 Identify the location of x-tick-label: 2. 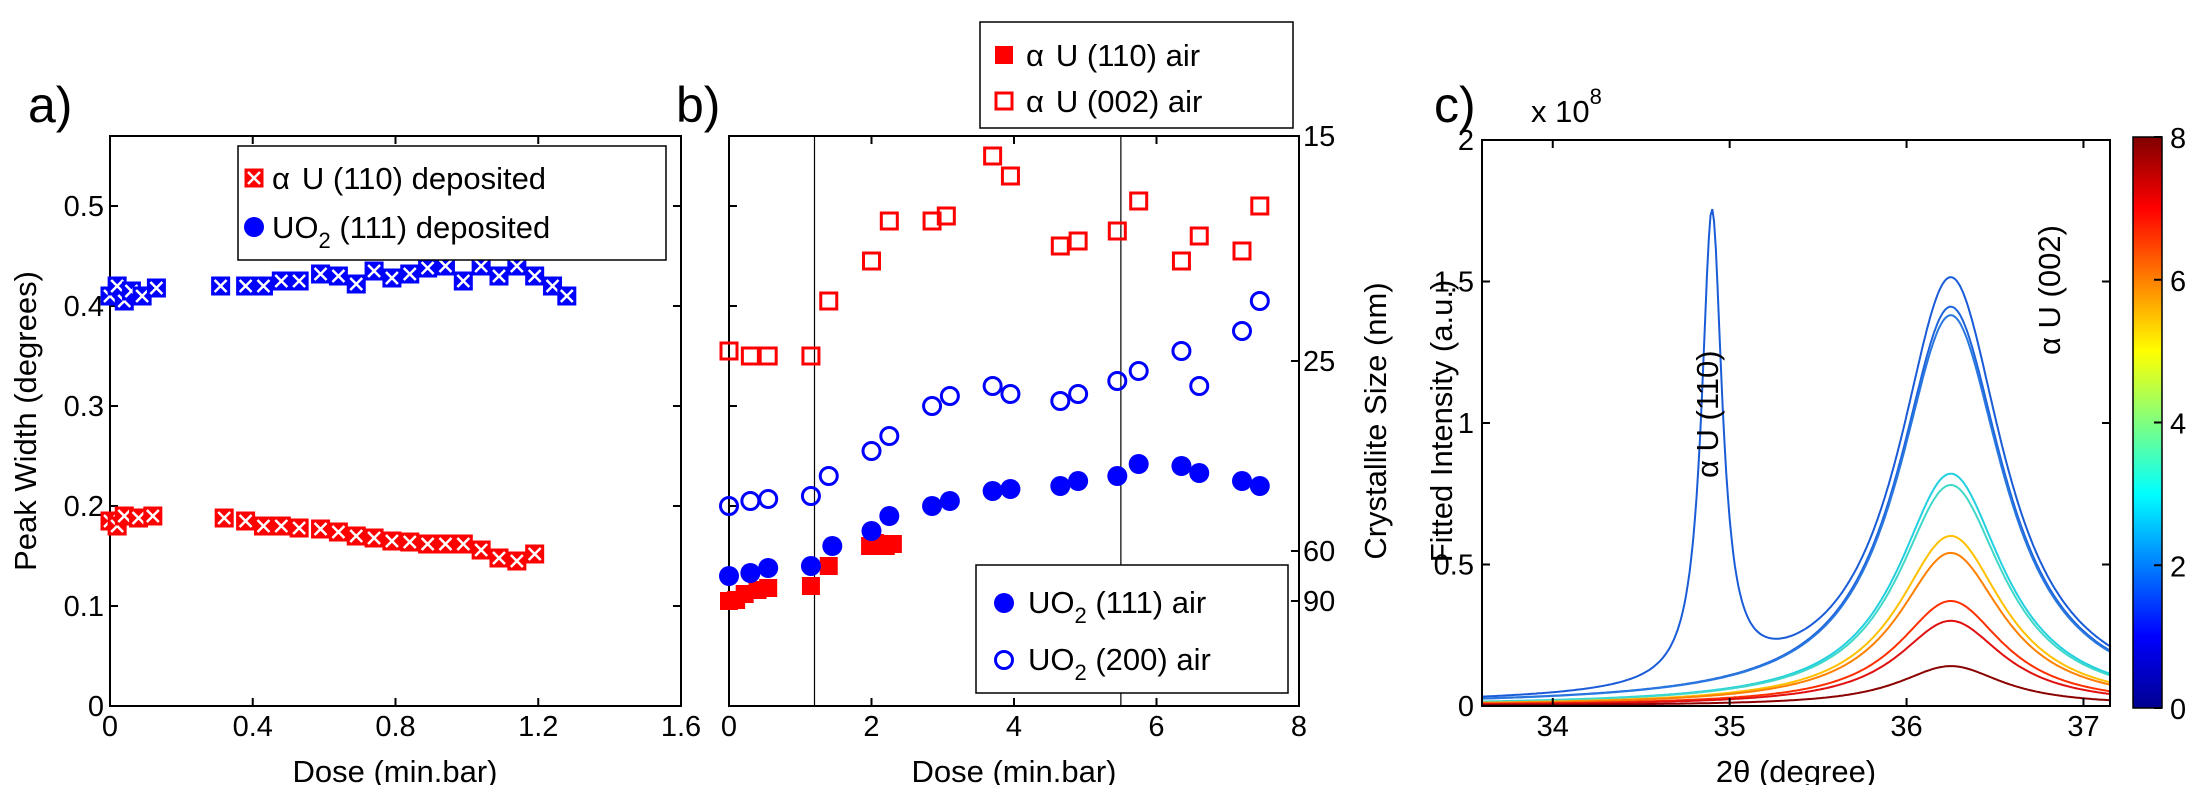
(871, 727).